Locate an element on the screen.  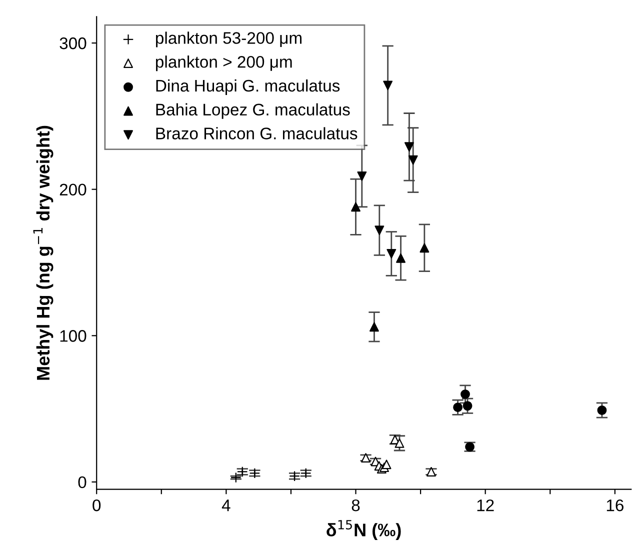
legend-label: Brazo Rincon G. maculatus is located at coordinates (257, 133).